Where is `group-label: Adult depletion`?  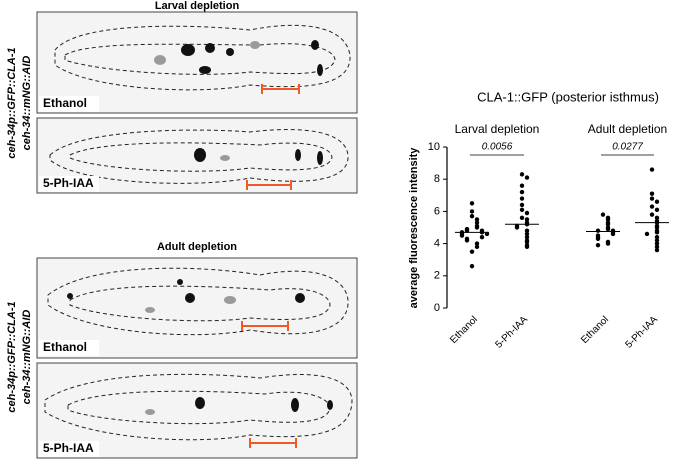 group-label: Adult depletion is located at coordinates (627, 129).